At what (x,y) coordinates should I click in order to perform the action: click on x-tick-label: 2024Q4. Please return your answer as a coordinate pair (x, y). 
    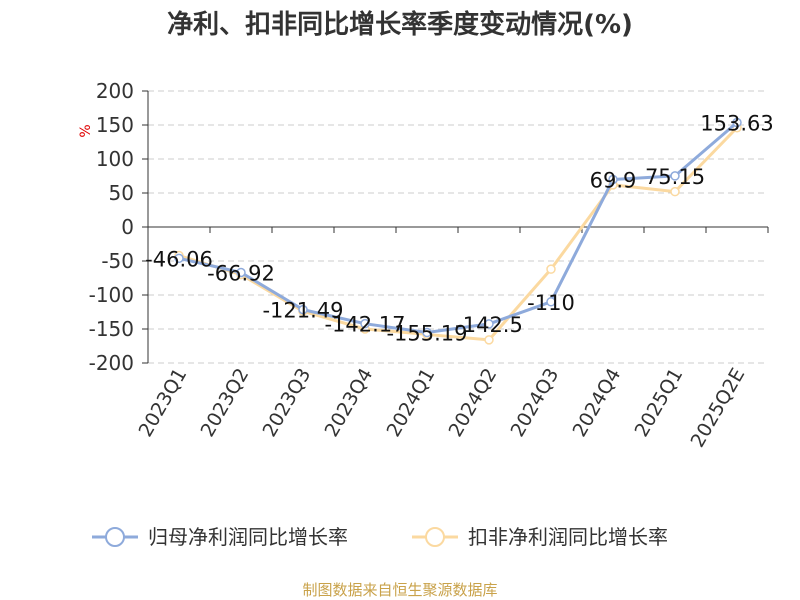
    Looking at the image, I should click on (597, 403).